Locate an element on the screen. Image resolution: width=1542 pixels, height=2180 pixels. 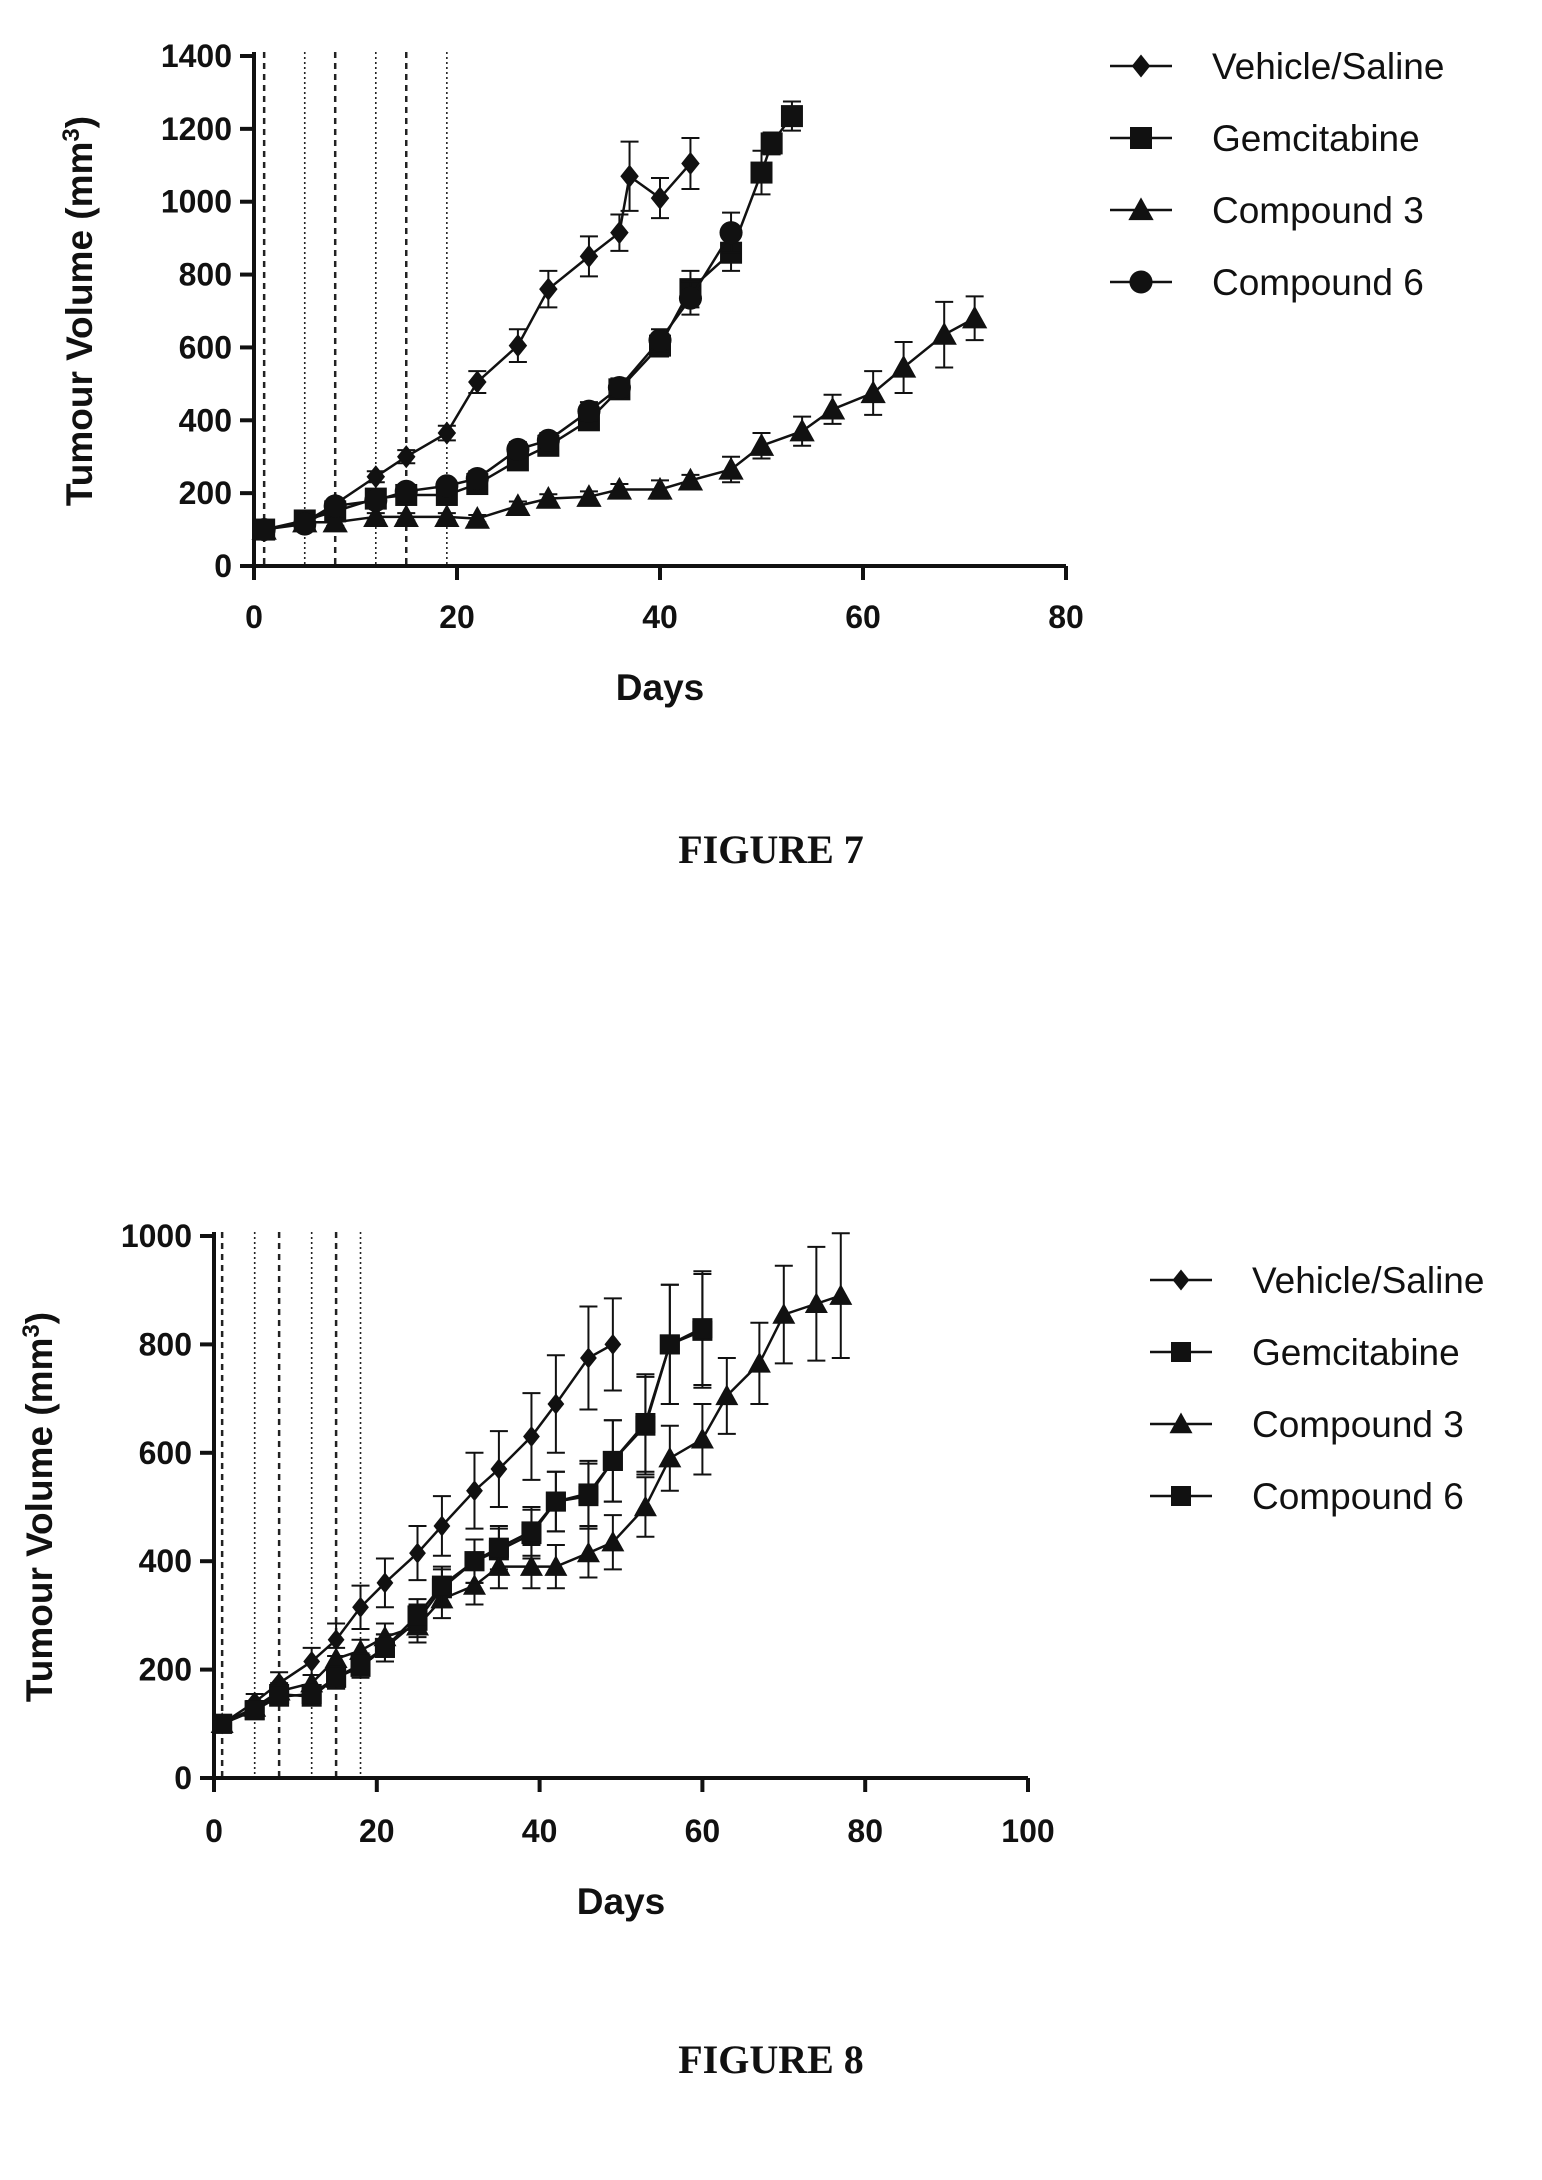
legend-label: Vehicle/Saline is located at coordinates (1368, 1280).